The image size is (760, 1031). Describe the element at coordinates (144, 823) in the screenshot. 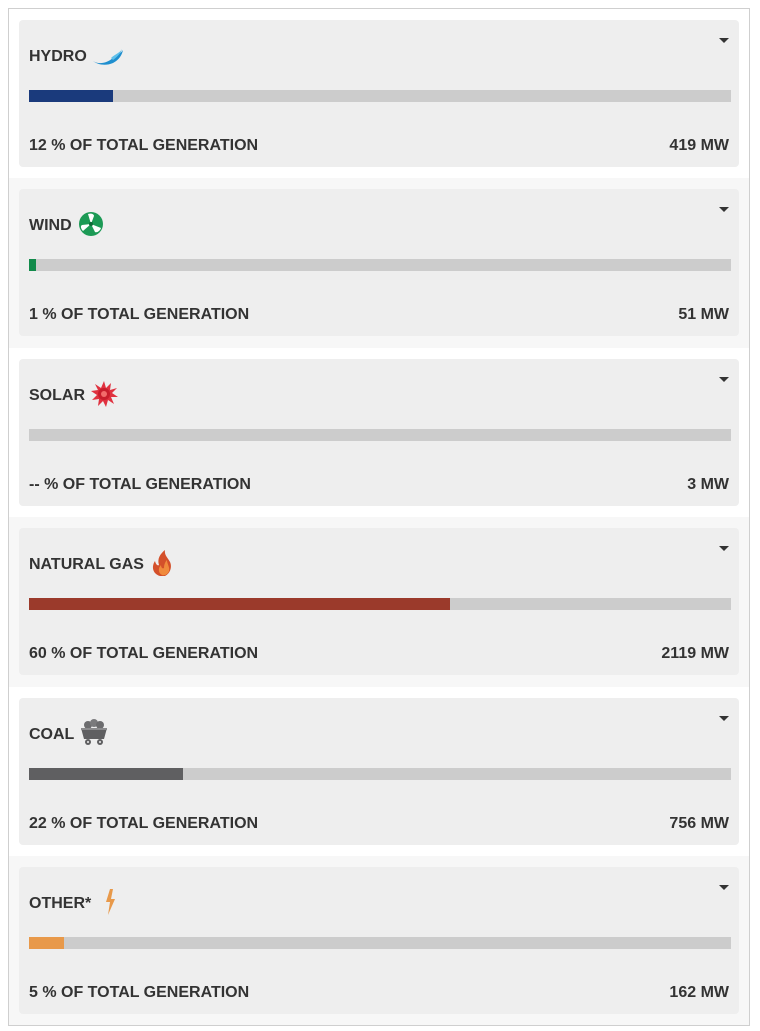

I see `share-percent: 22 % OF TOTAL GENERATION` at that location.